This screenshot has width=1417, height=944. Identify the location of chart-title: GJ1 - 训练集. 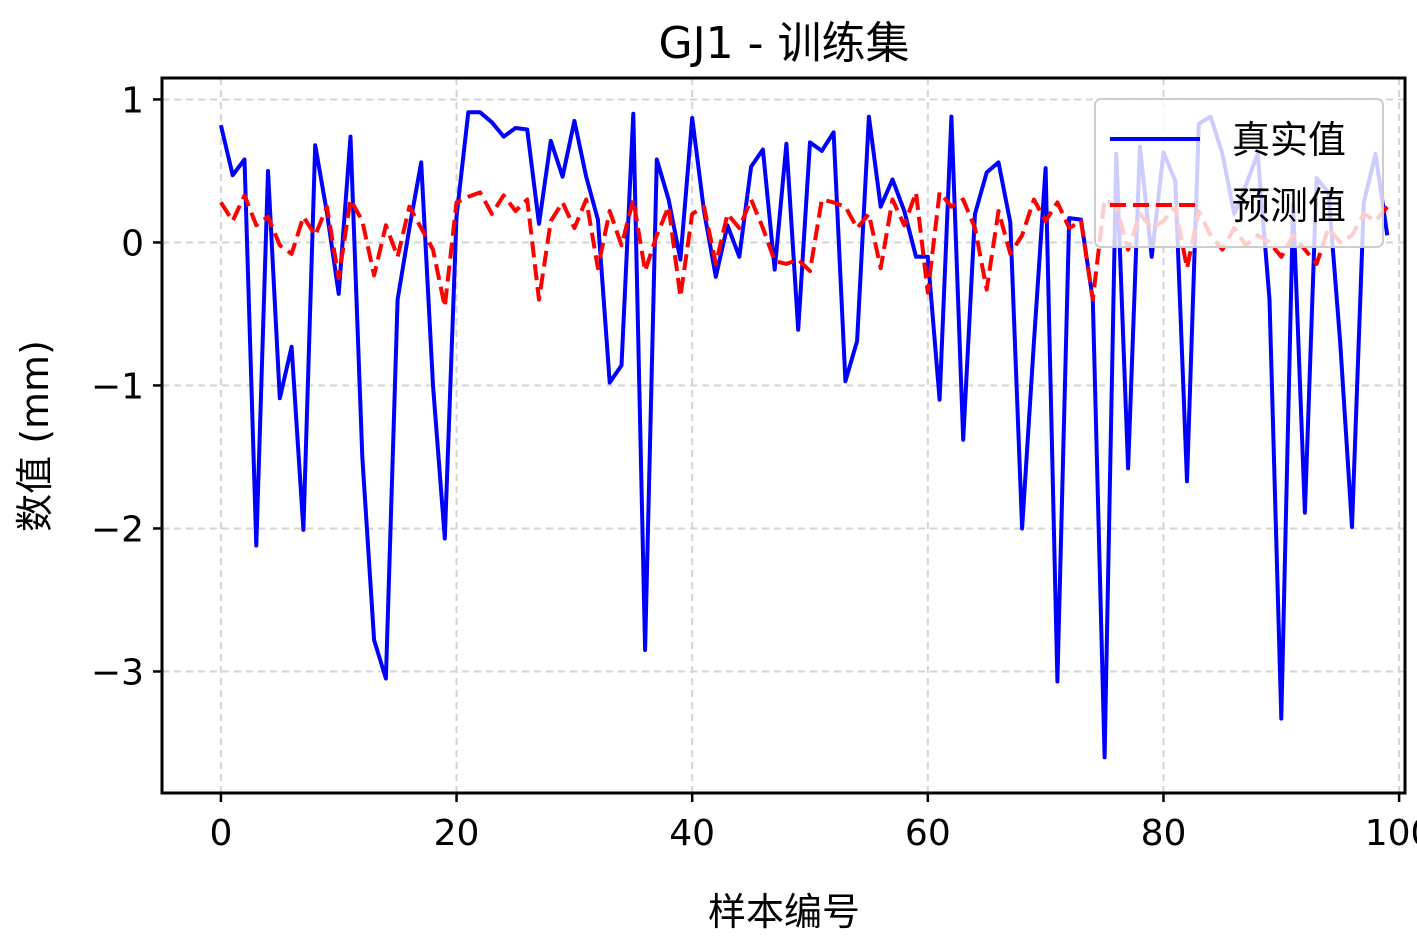
(784, 43).